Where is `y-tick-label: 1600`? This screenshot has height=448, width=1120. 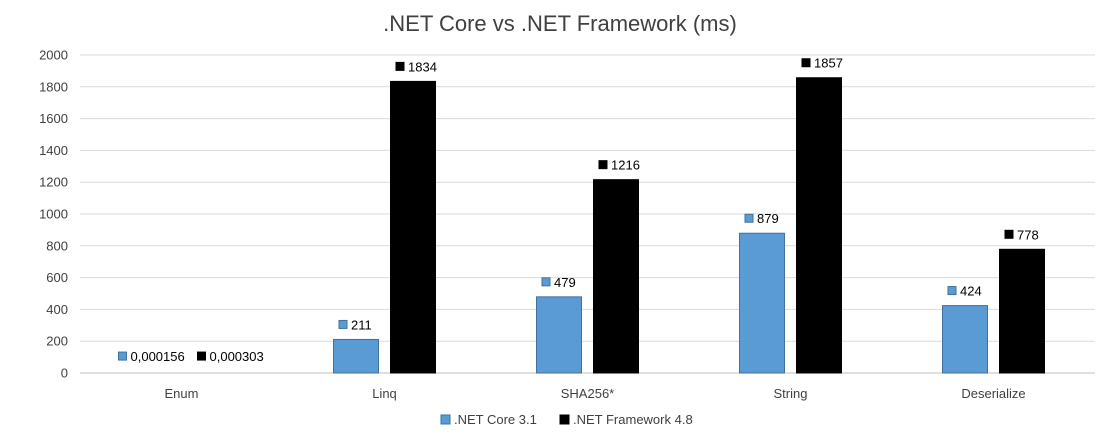
y-tick-label: 1600 is located at coordinates (53, 118).